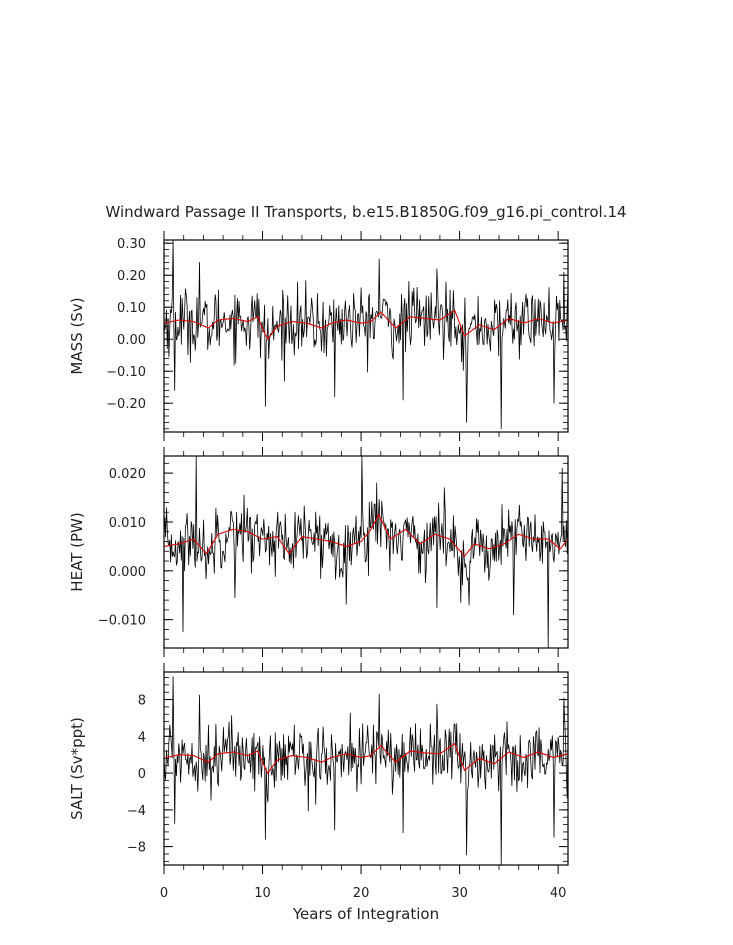 Image resolution: width=733 pixels, height=945 pixels. Describe the element at coordinates (459, 893) in the screenshot. I see `x-tick-label: 30` at that location.